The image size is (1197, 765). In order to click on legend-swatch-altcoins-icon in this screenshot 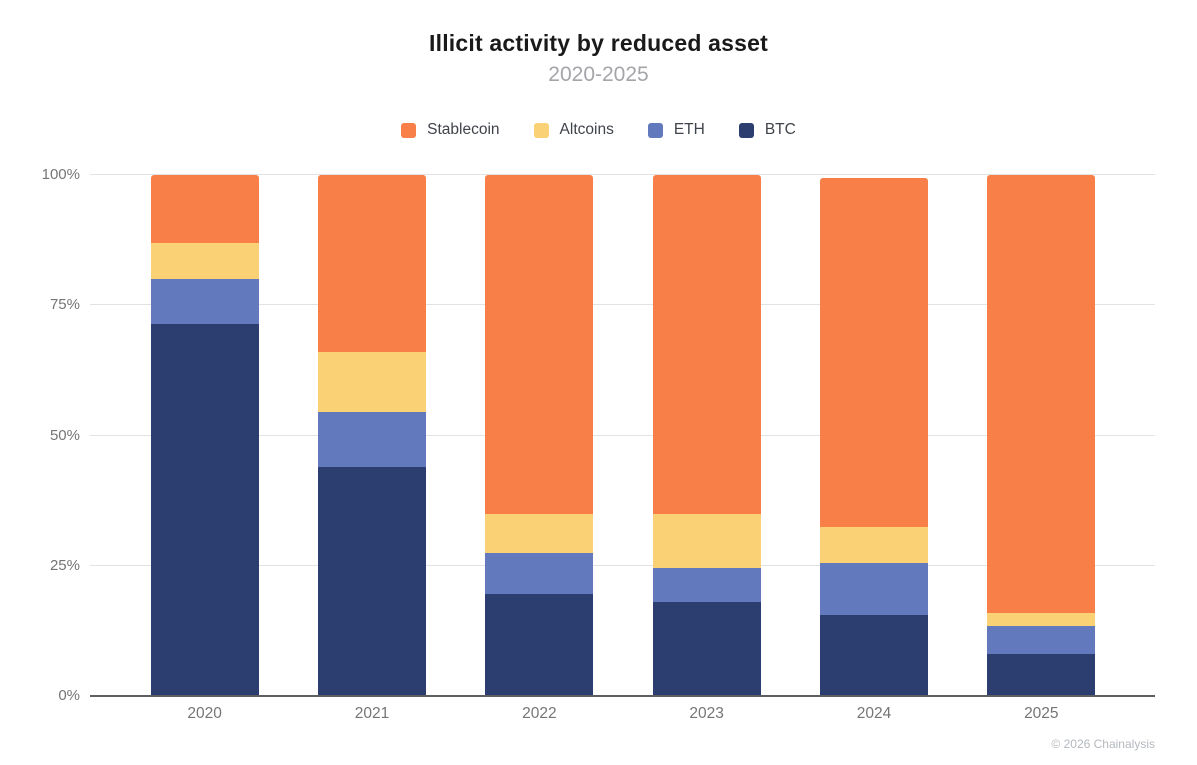, I will do `click(541, 130)`.